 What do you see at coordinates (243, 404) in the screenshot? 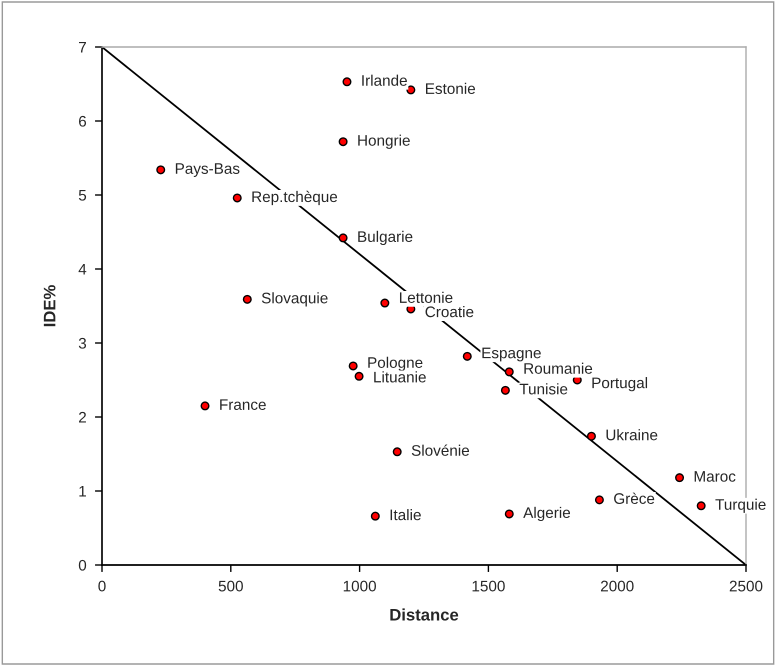
I see `annotation: France` at bounding box center [243, 404].